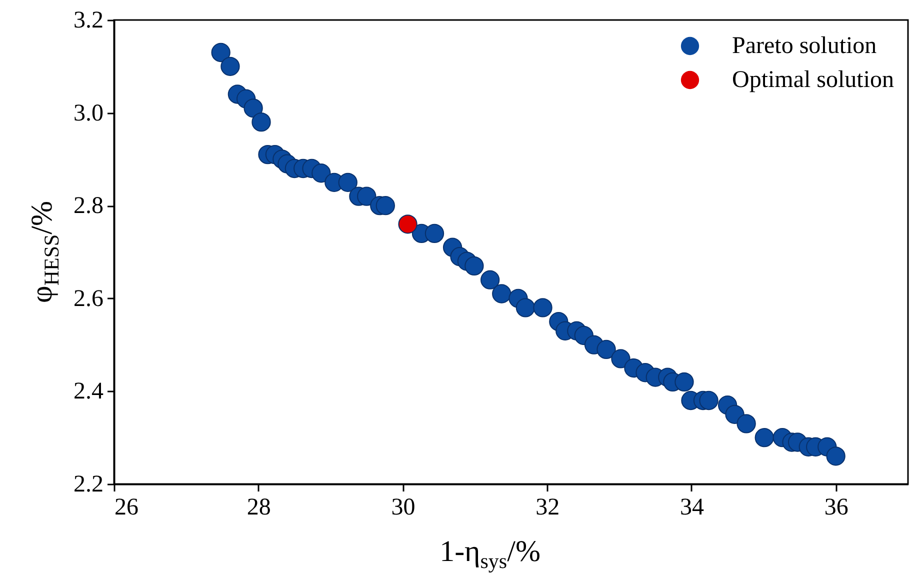 The height and width of the screenshot is (581, 910). Describe the element at coordinates (548, 507) in the screenshot. I see `x-tick-label: 32` at that location.